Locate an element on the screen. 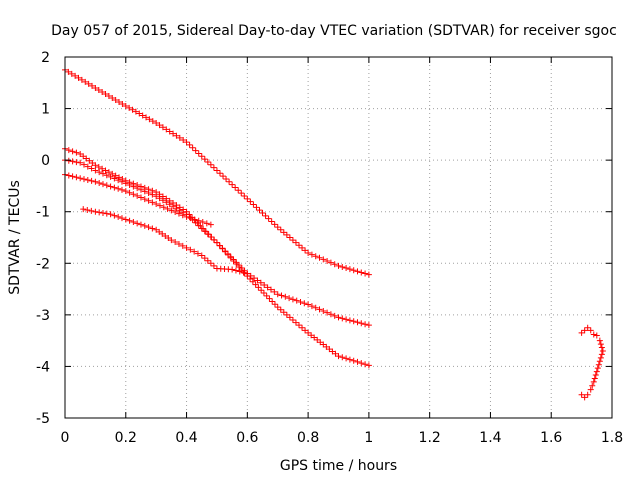 The image size is (640, 480). x-axis-title: GPS time / hours is located at coordinates (338, 466).